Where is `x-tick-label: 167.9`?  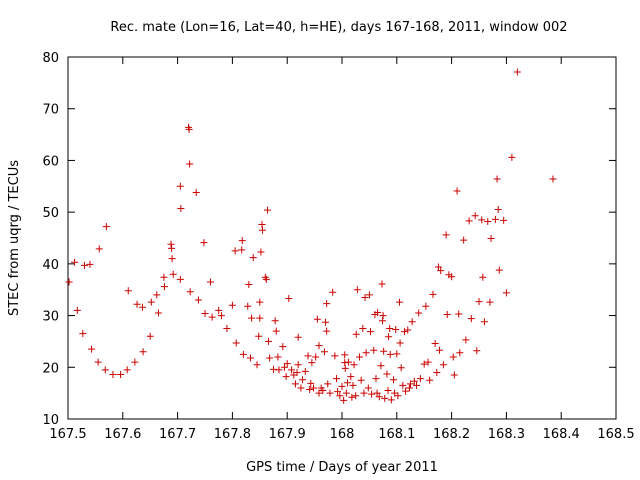
x-tick-label: 167.9 is located at coordinates (287, 434).